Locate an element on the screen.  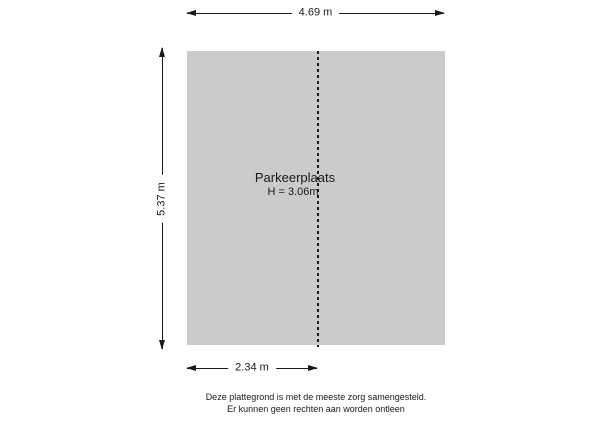
room-label: Parkeerplaats is located at coordinates (295, 177).